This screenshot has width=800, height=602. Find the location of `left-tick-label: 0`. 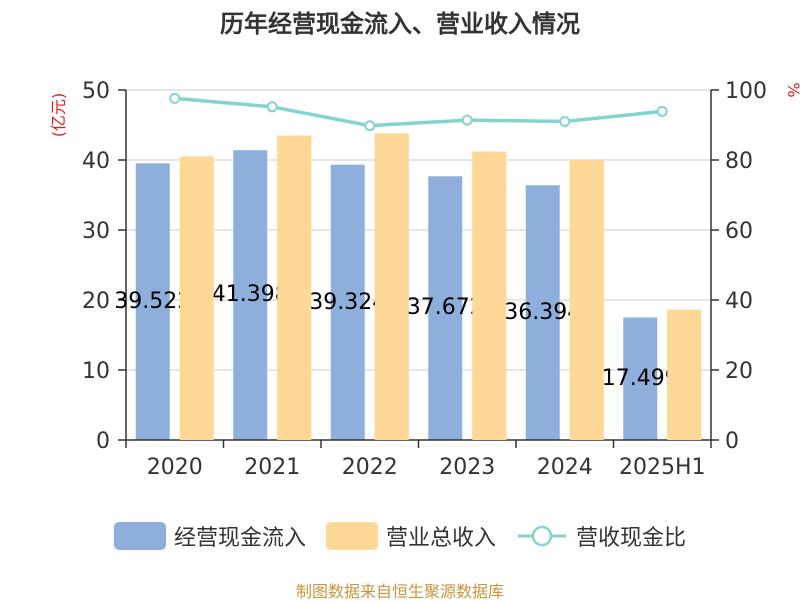

left-tick-label: 0 is located at coordinates (103, 441).